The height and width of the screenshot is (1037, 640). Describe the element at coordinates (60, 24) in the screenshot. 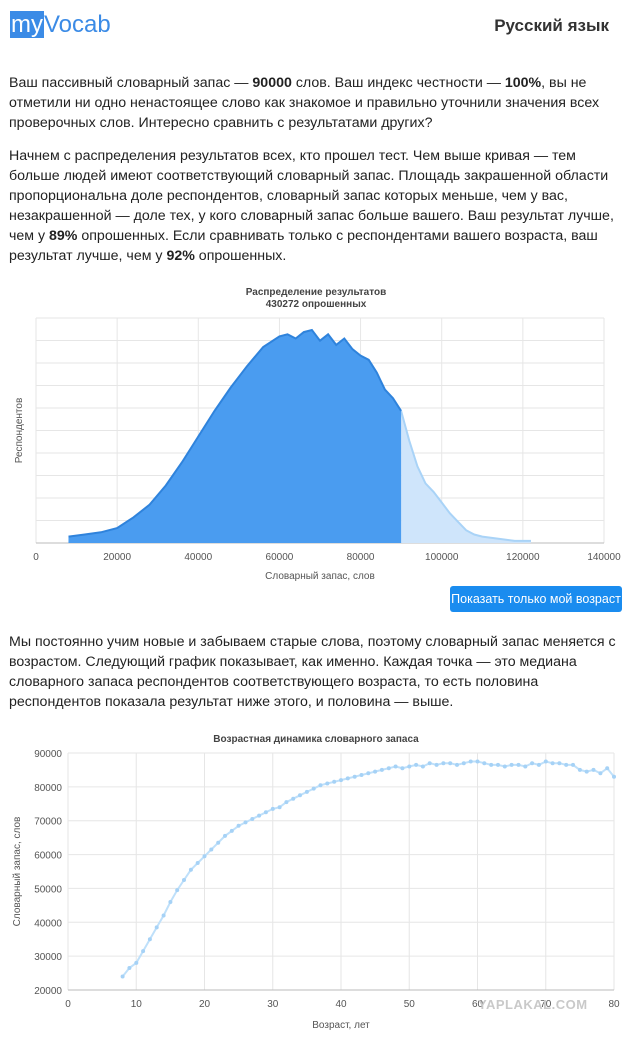

I see `logo: myVocab` at that location.